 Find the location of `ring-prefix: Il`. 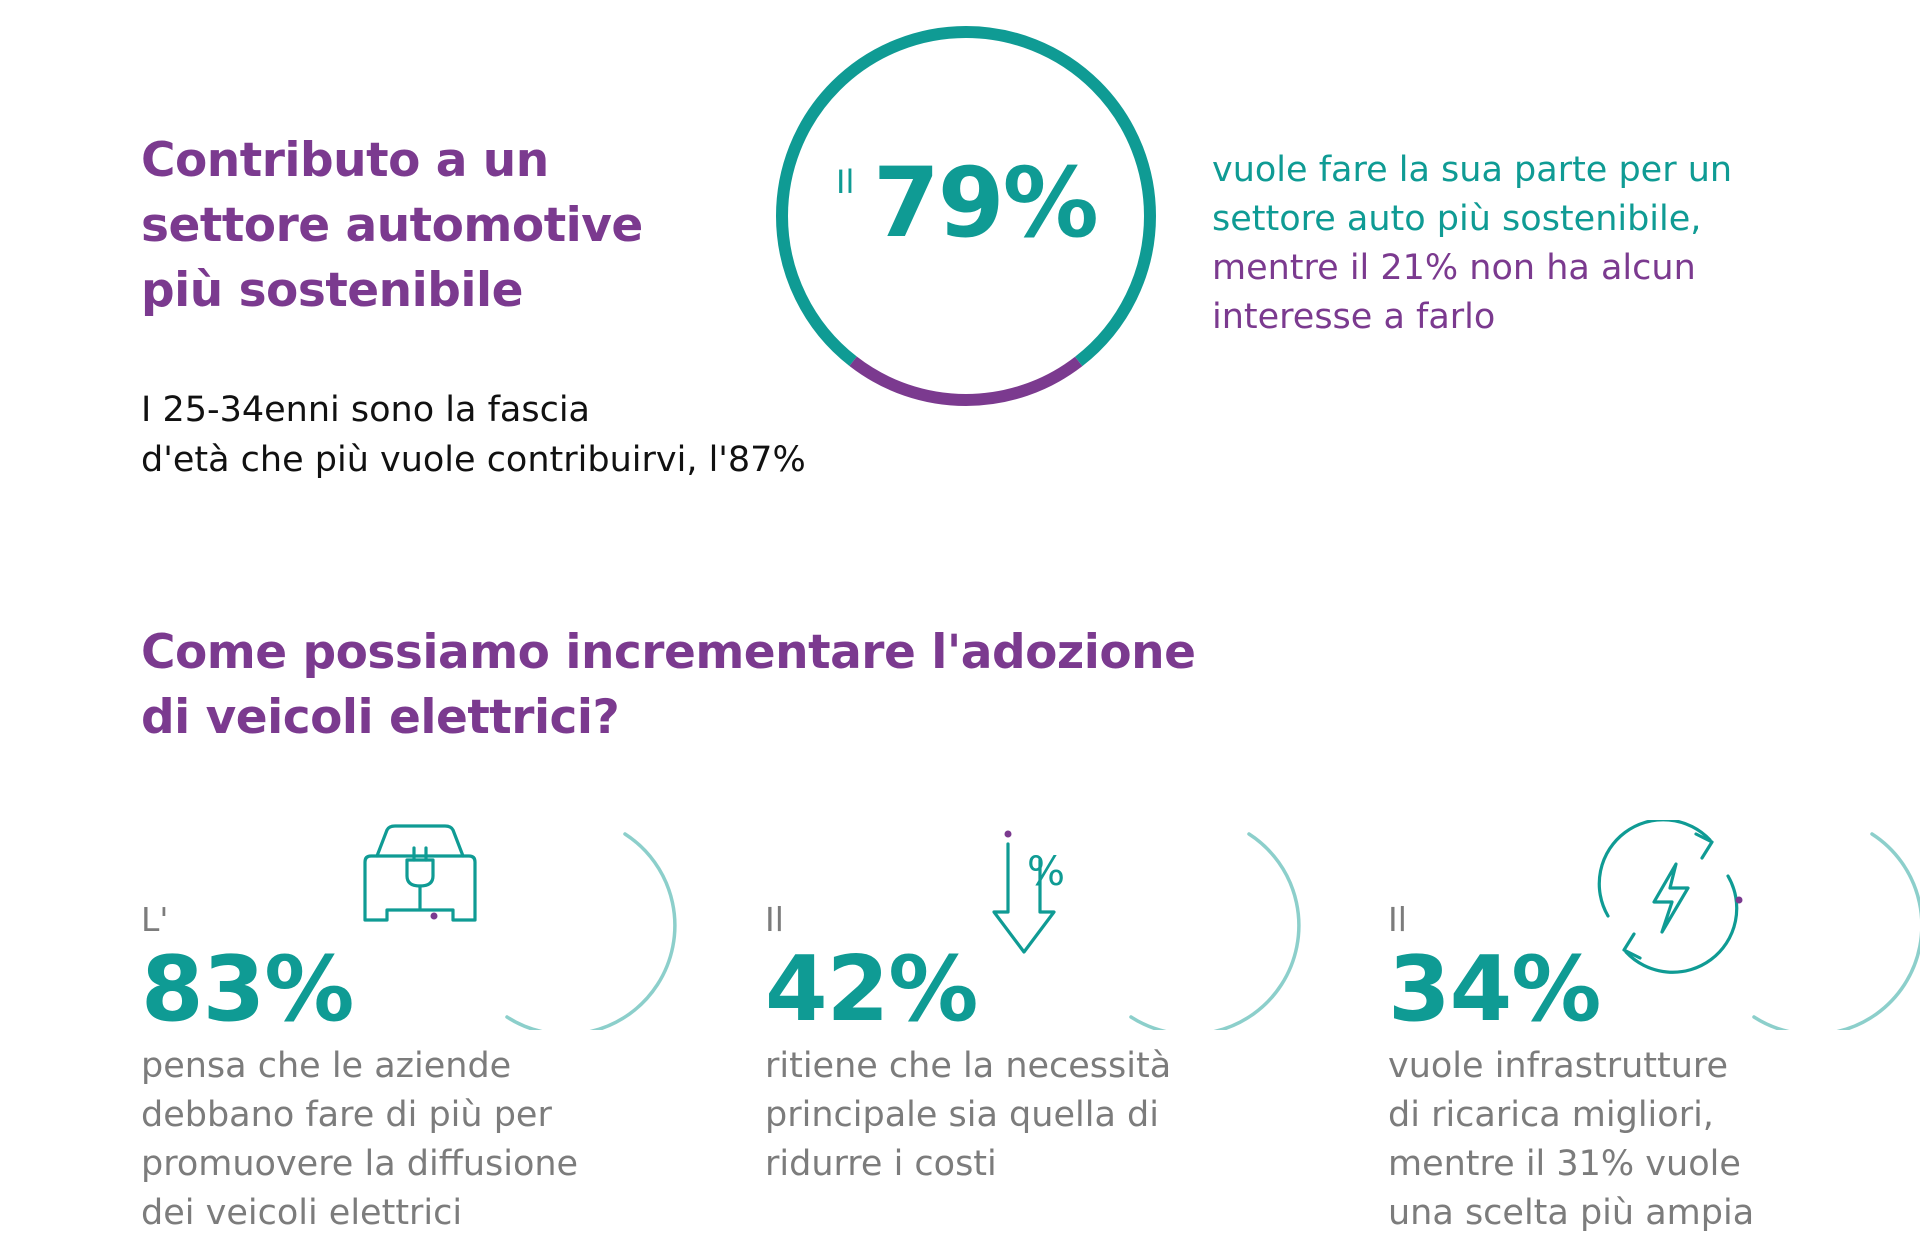

ring-prefix: Il is located at coordinates (845, 182).